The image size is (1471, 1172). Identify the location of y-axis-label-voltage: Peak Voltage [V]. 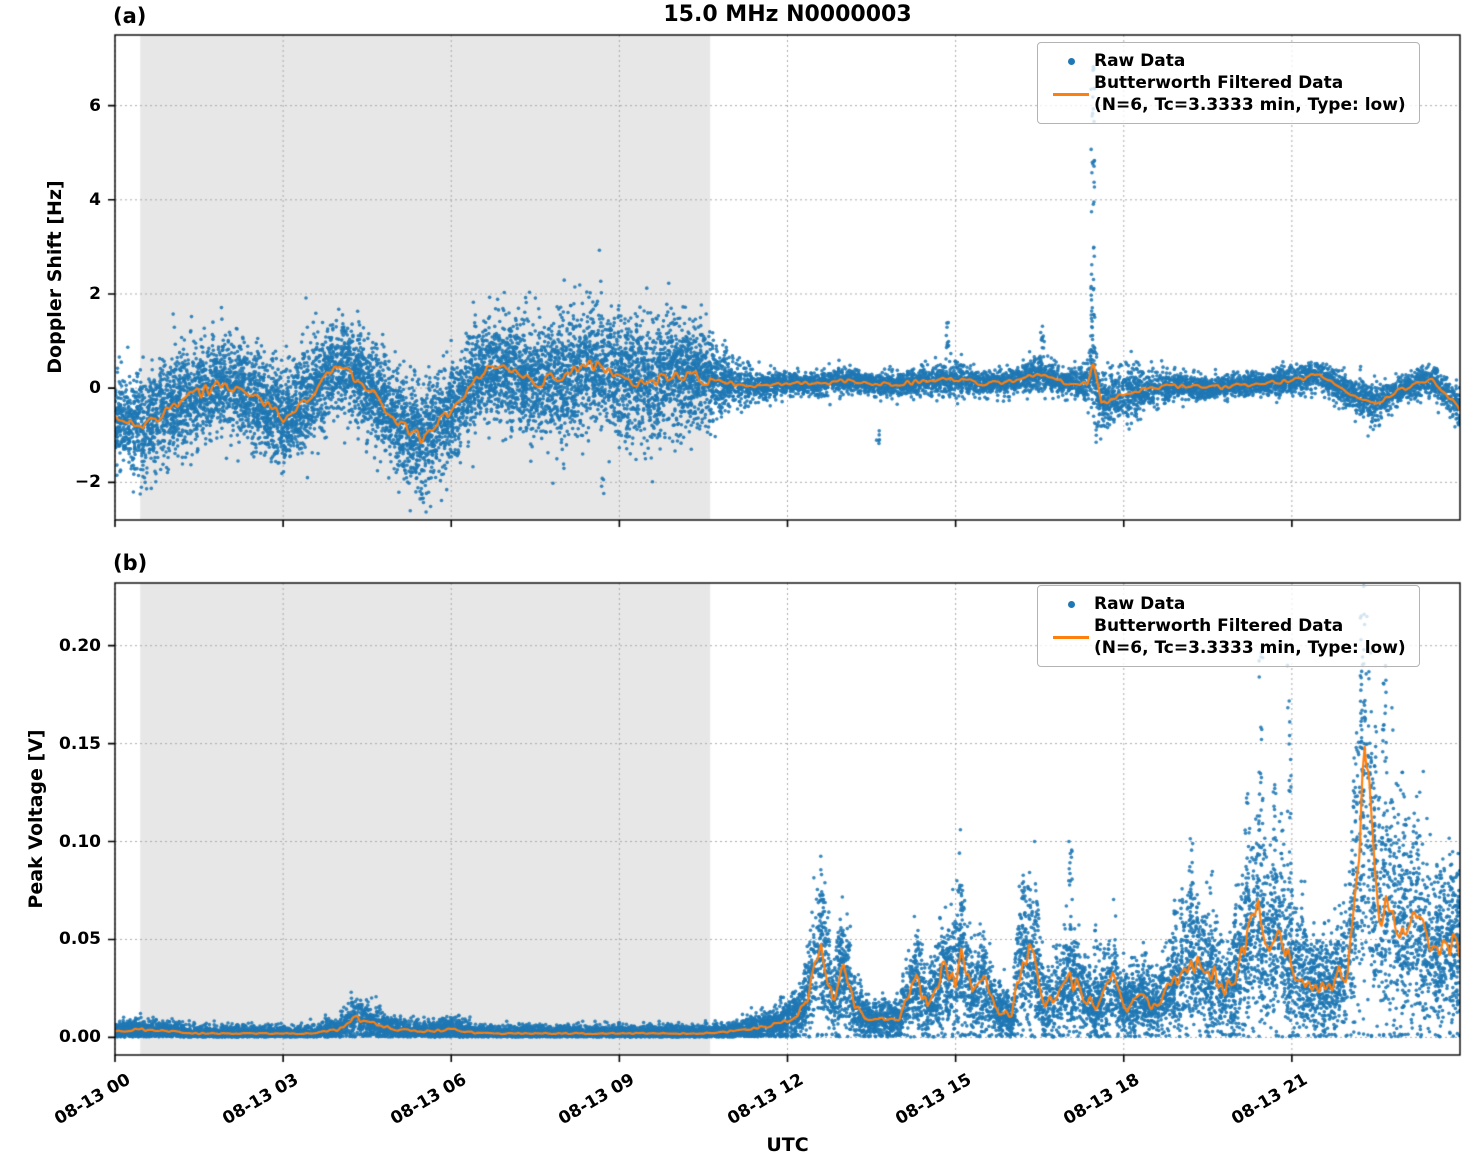
(36, 819).